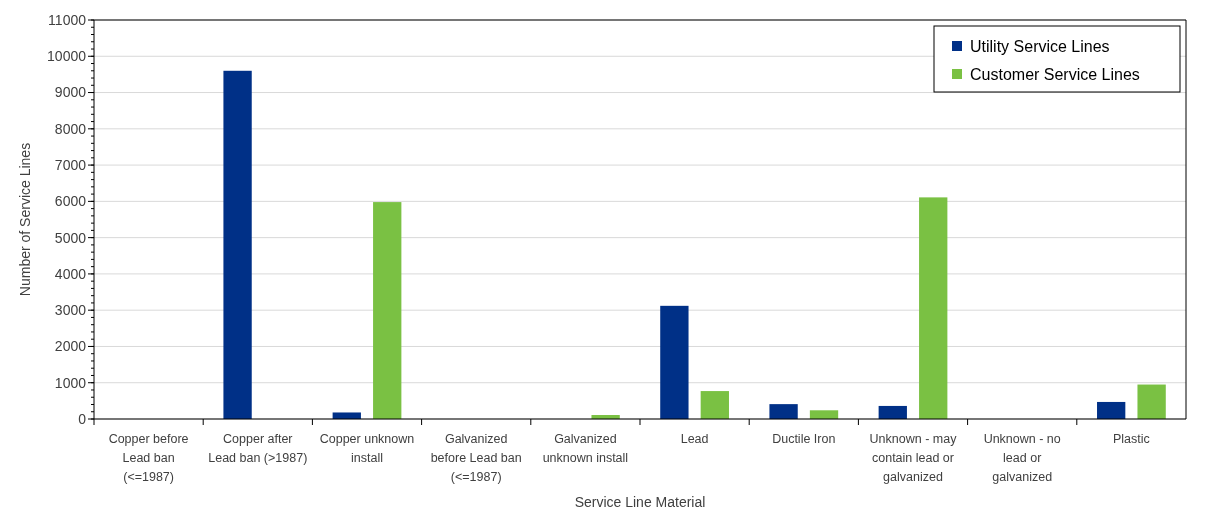 The image size is (1208, 521). I want to click on y-tick-label: 1000, so click(70, 382).